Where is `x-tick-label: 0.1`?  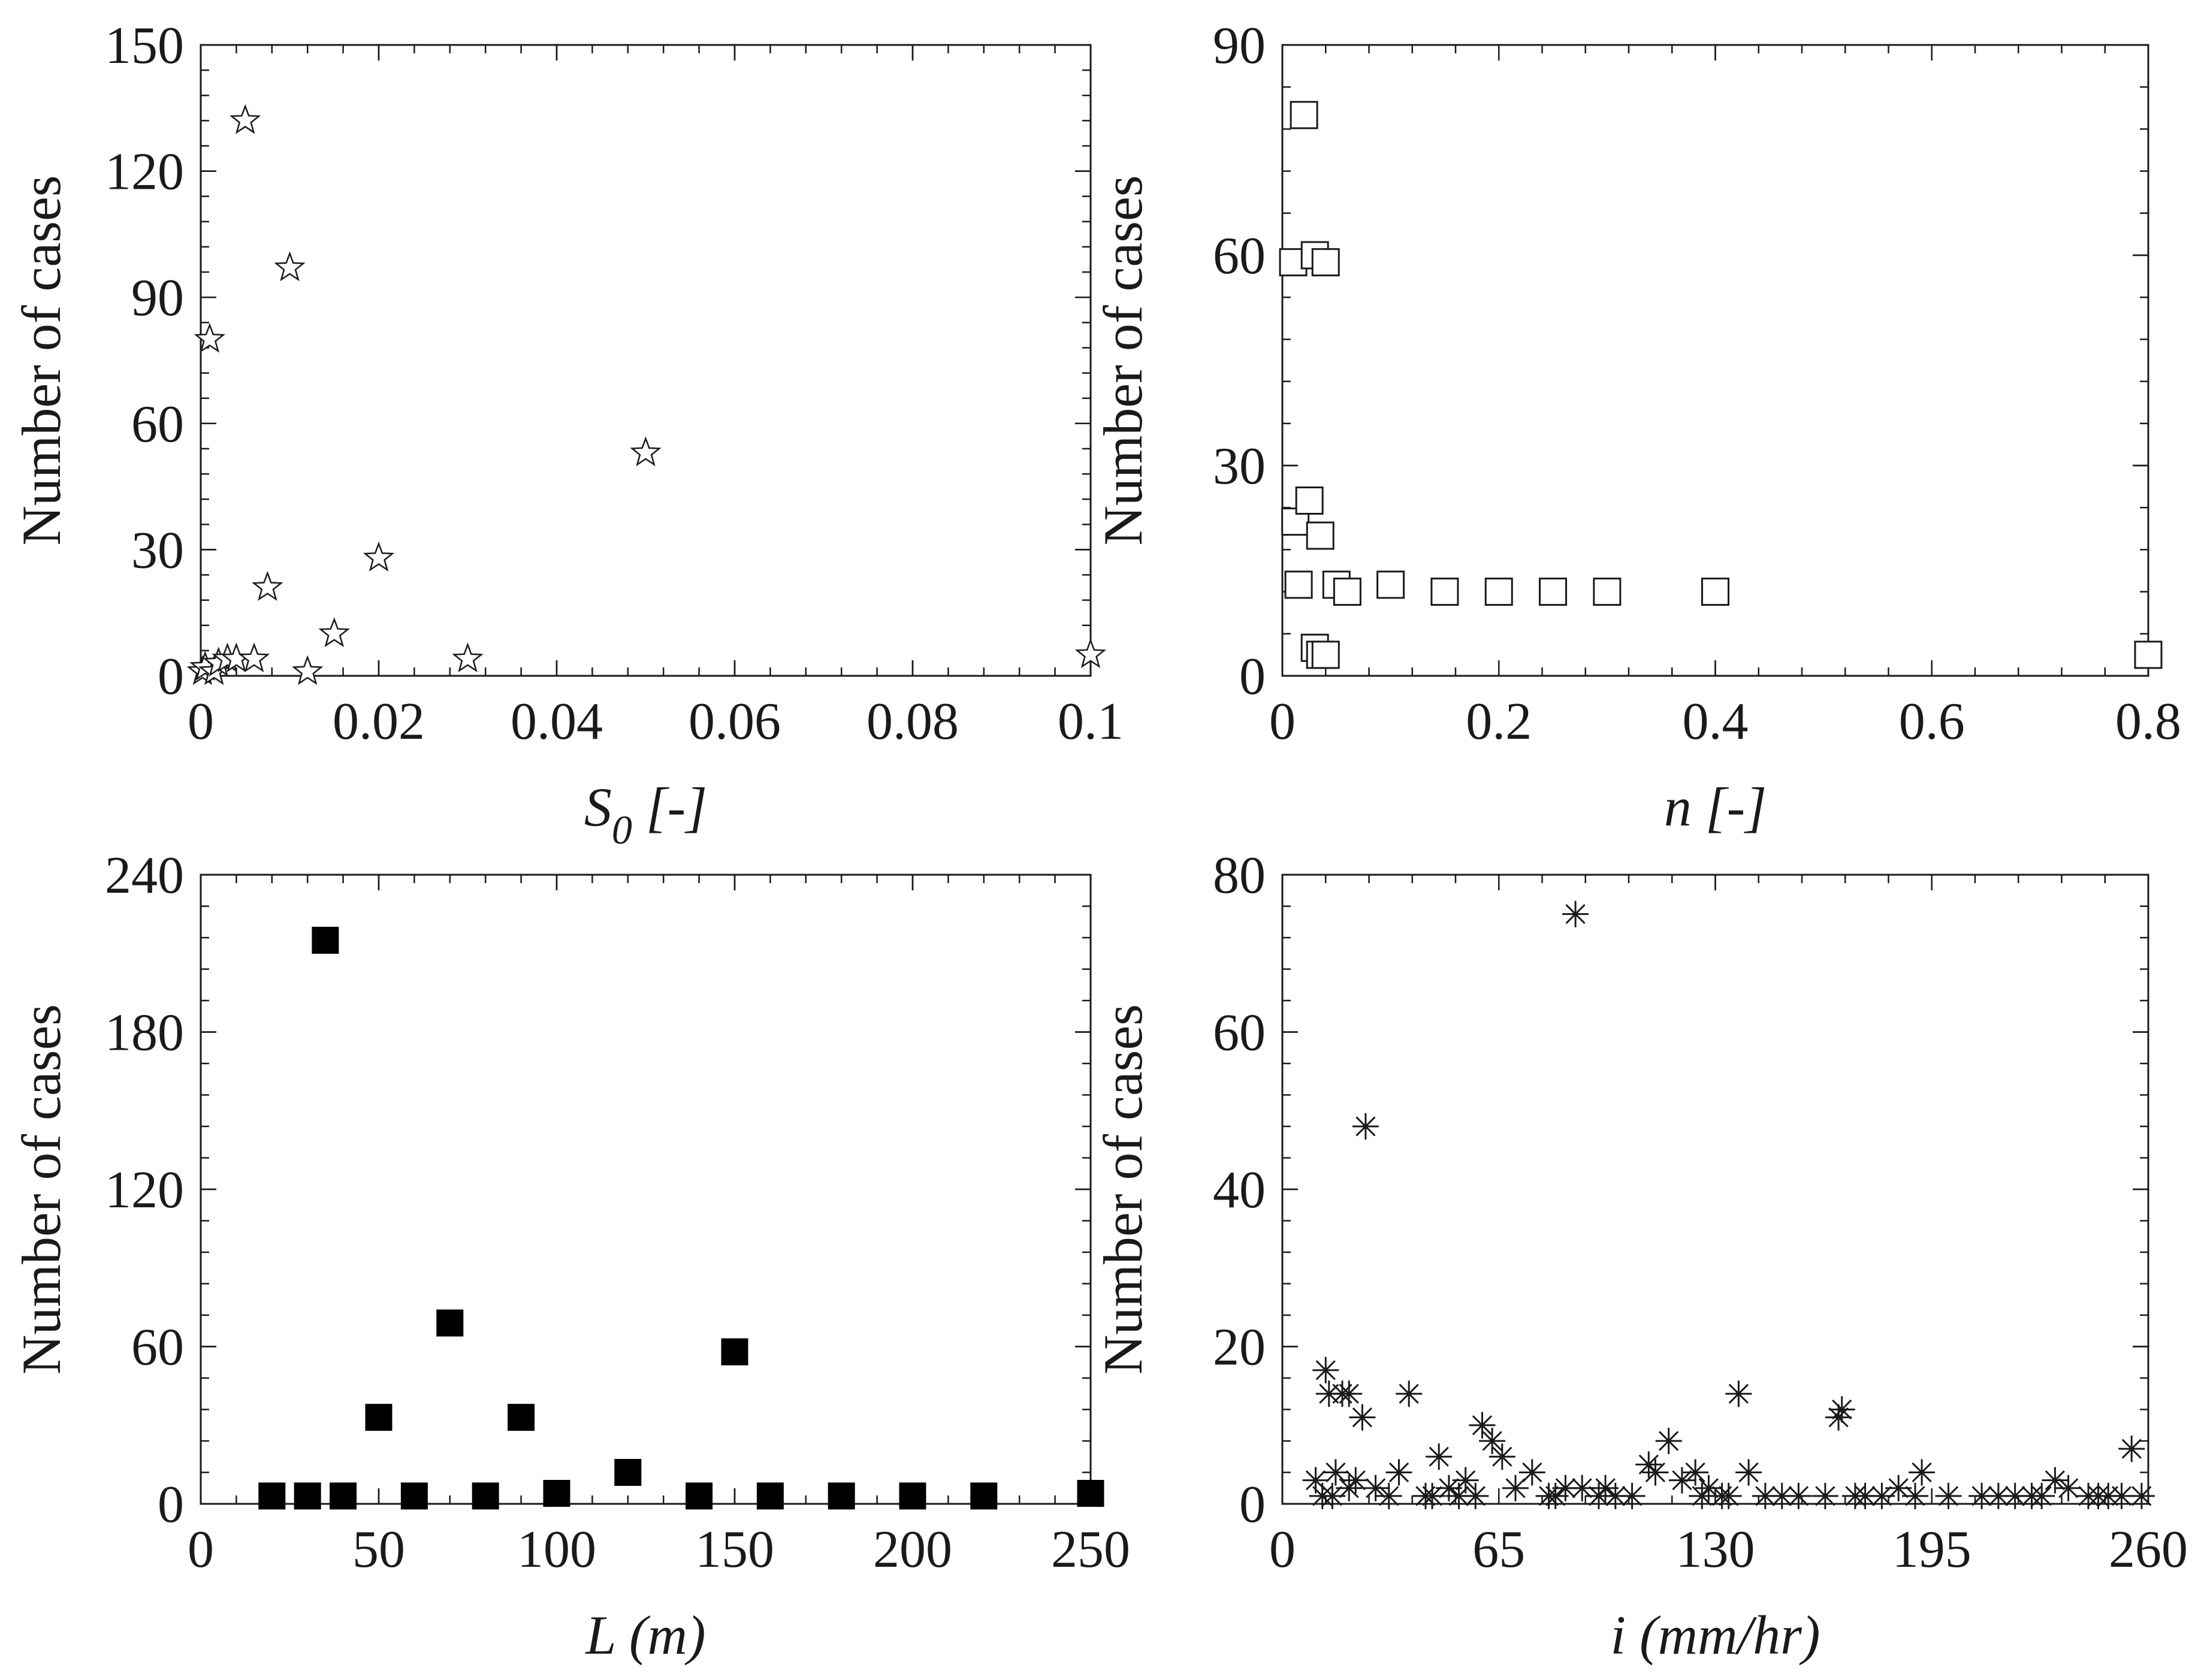
x-tick-label: 0.1 is located at coordinates (1091, 722).